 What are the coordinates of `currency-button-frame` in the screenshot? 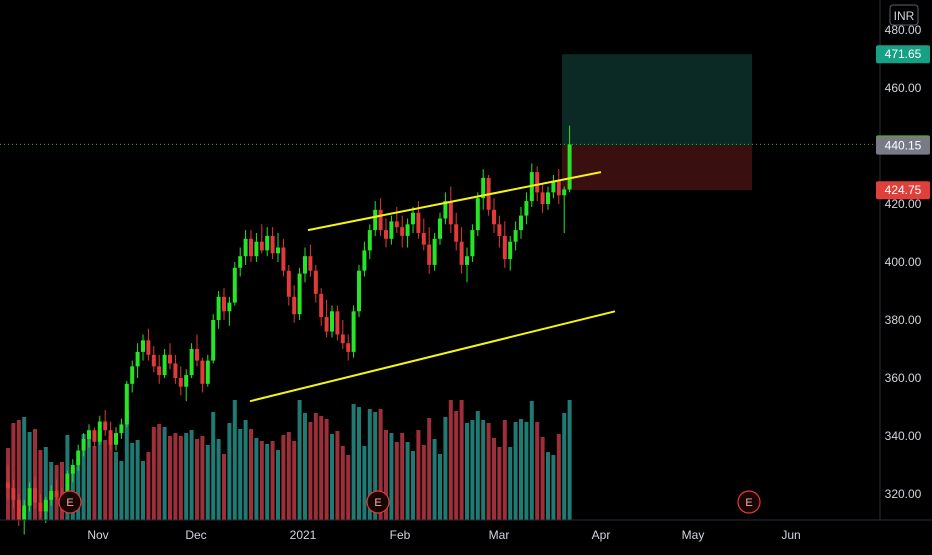 It's located at (904, 15).